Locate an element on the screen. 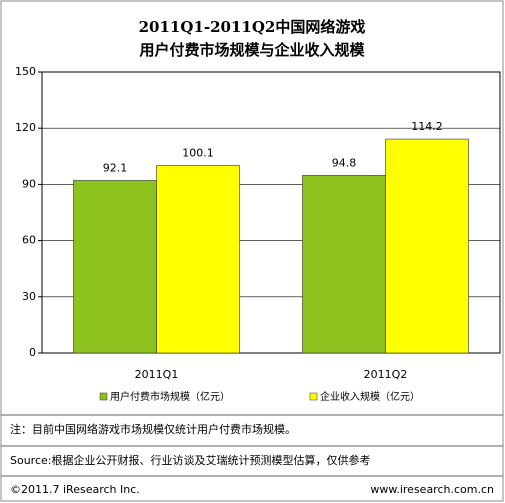 The image size is (505, 503). source: Source:根据企业公开财报、行业访谈及艾瑞统计预测模型估算，仅供参考 is located at coordinates (190, 460).